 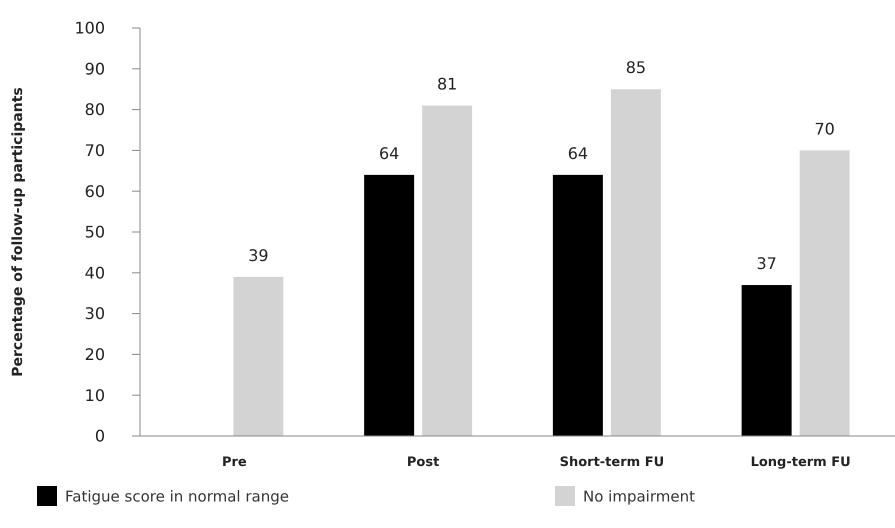 What do you see at coordinates (447, 84) in the screenshot?
I see `data-label: 81` at bounding box center [447, 84].